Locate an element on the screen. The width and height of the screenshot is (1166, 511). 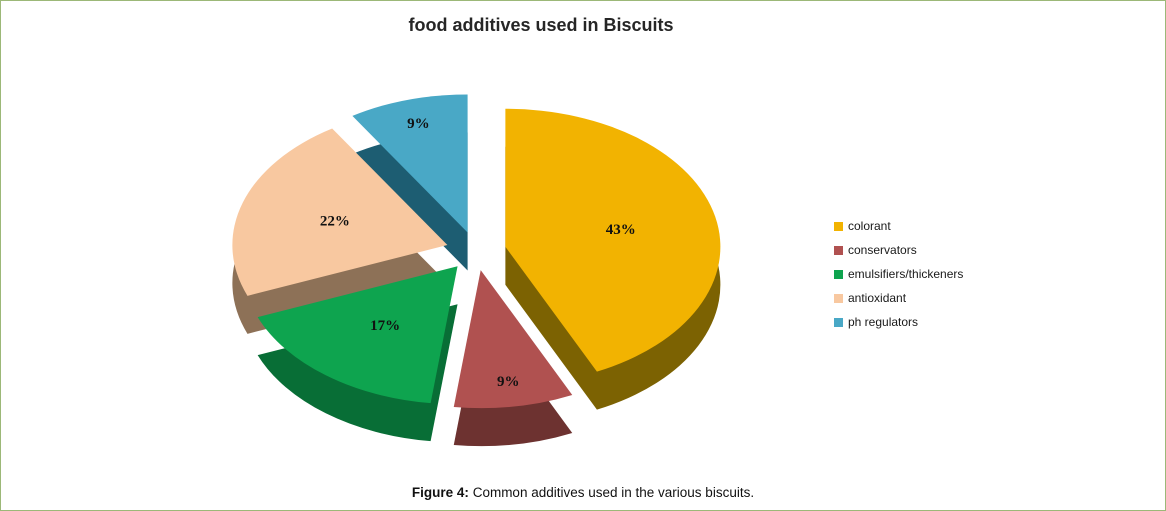
pie-slice-emulsifiers-thickeners is located at coordinates (357, 335).